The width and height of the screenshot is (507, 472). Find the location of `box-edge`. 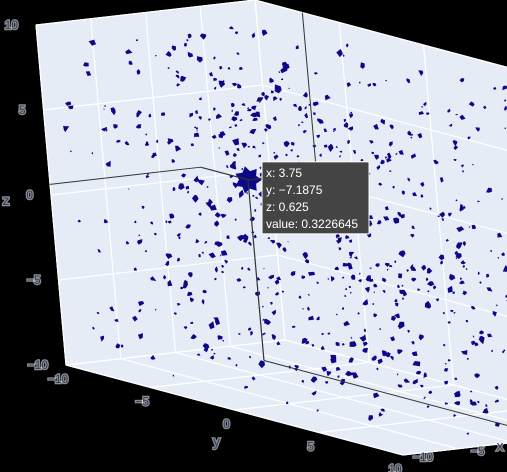

box-edge is located at coordinates (234, 410).